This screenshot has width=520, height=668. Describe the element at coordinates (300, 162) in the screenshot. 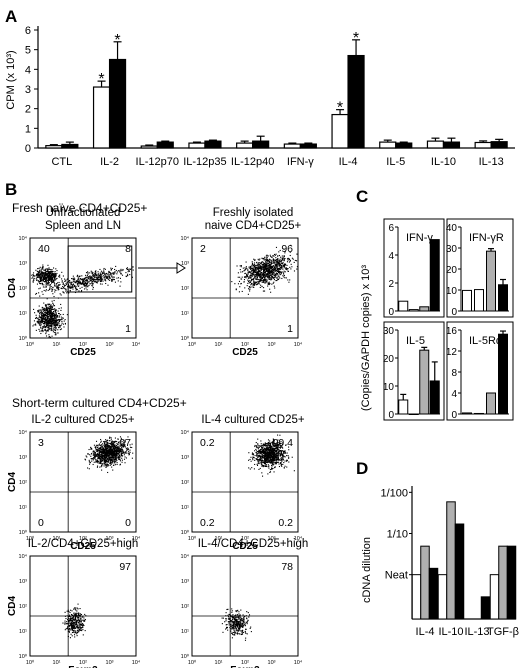

I see `chart-a-x-tick-label: IFN-γ` at that location.